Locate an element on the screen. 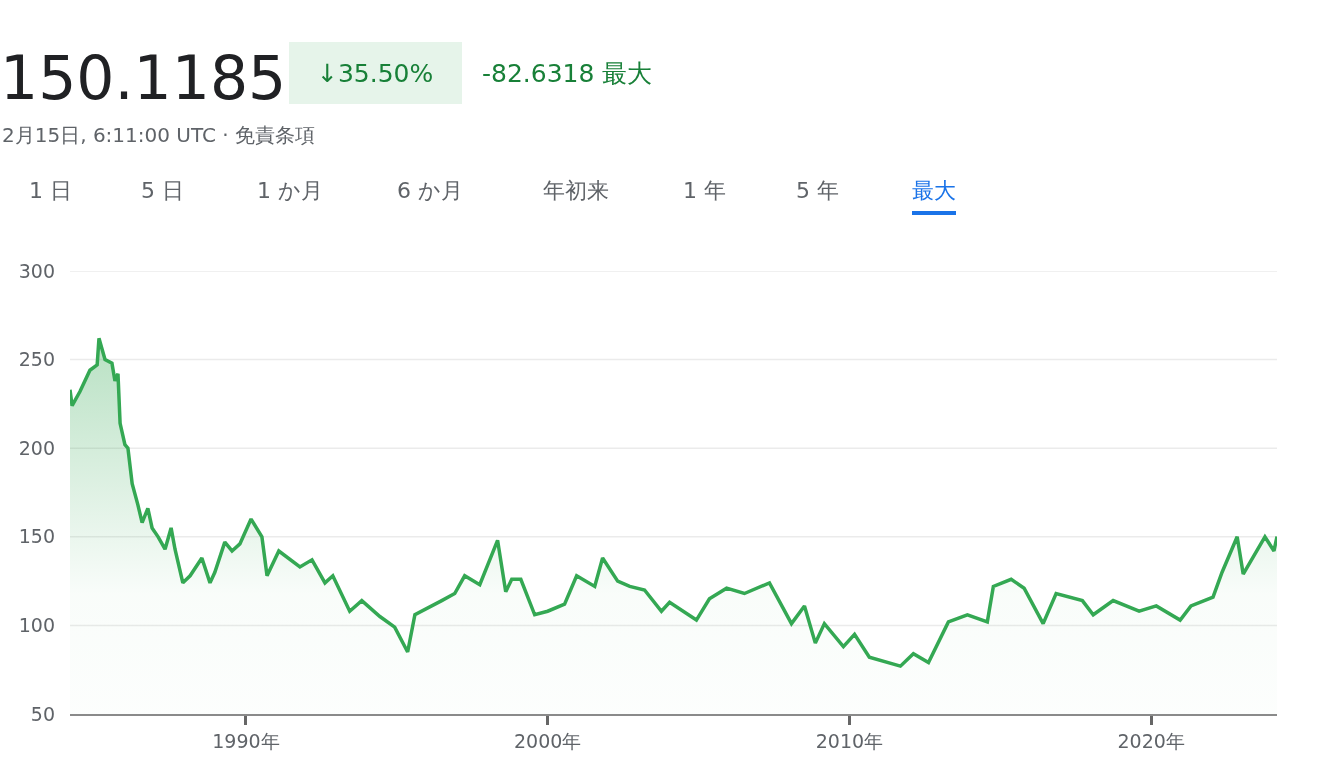 The height and width of the screenshot is (770, 1320). text: ↓35.50% is located at coordinates (375, 73).